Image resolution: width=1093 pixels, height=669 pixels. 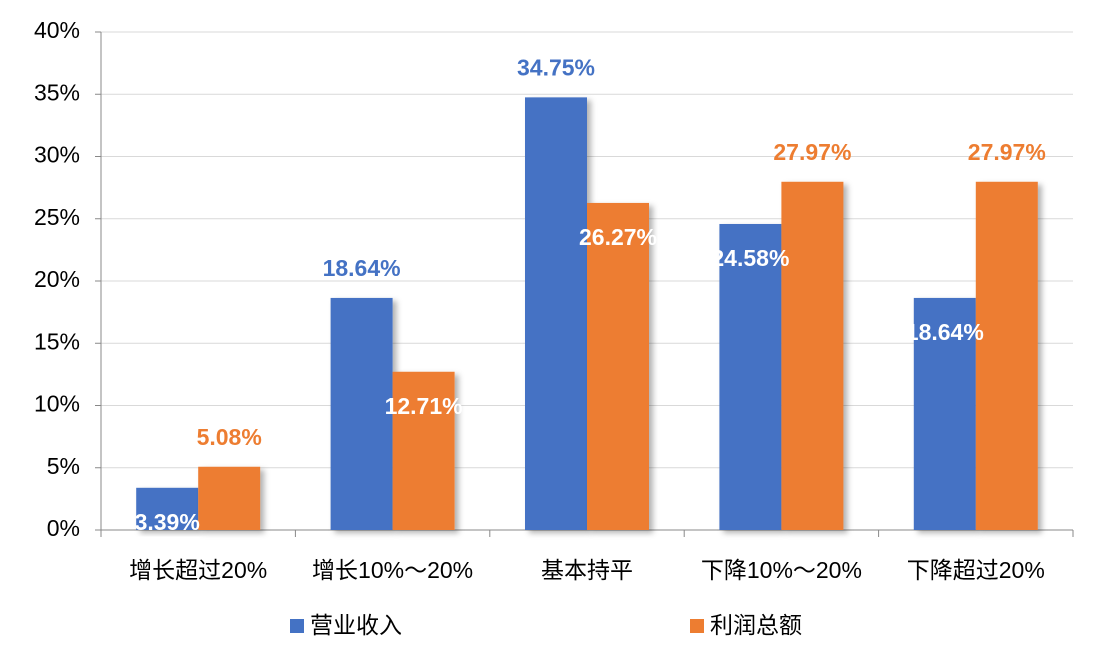 I want to click on y-tick-label: 25%, so click(x=57, y=217).